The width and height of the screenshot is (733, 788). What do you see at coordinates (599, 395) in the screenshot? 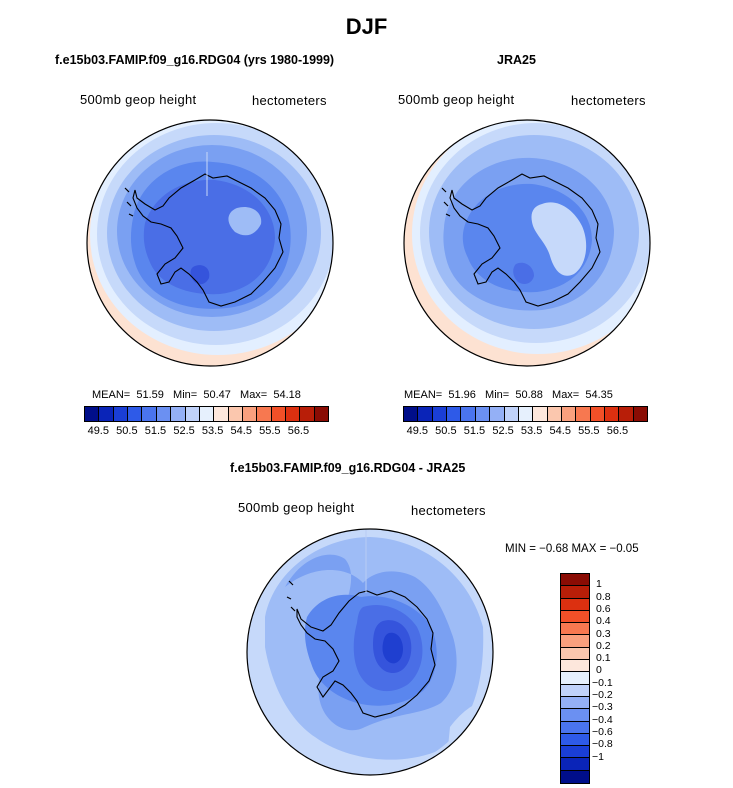
I see `obs-max-value: 54.35` at bounding box center [599, 395].